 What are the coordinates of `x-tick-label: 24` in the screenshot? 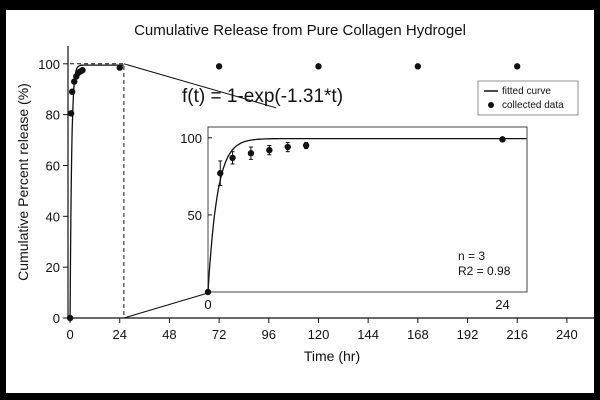 It's located at (120, 334).